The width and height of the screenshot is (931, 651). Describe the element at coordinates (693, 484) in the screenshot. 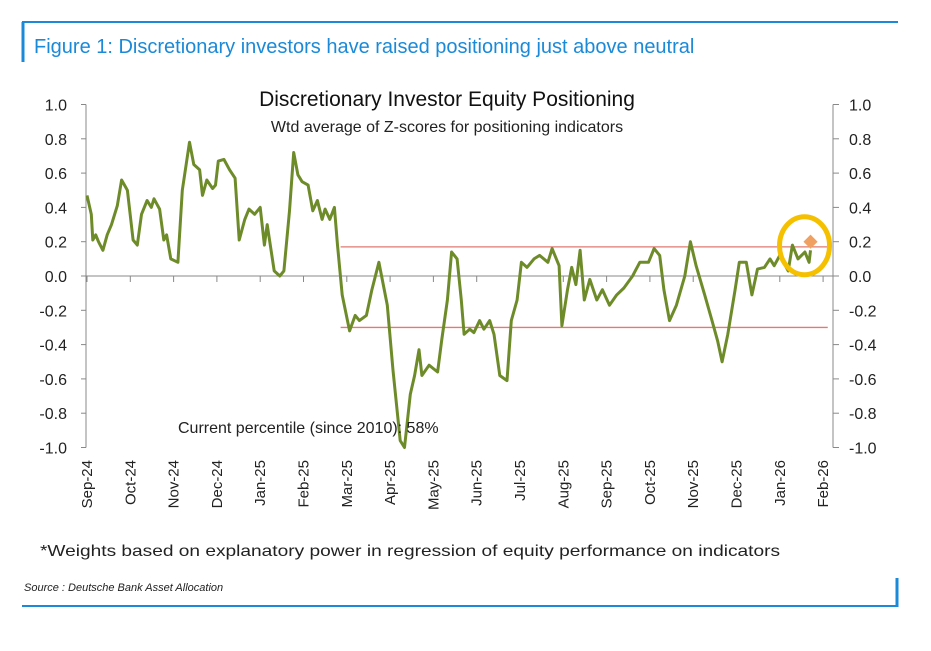

I see `x-tick-label: Nov-25` at that location.